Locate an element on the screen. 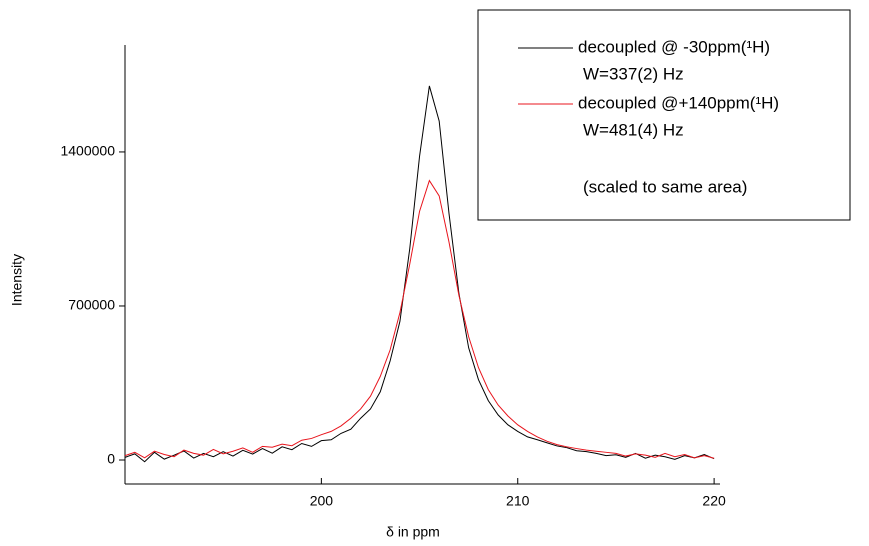  x-tick-label: 220 is located at coordinates (714, 501).